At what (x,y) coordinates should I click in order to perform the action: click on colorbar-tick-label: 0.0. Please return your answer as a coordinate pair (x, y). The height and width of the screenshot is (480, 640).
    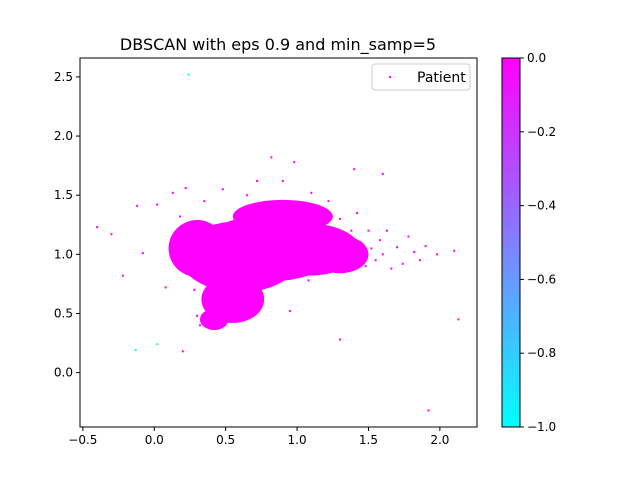
    Looking at the image, I should click on (536, 58).